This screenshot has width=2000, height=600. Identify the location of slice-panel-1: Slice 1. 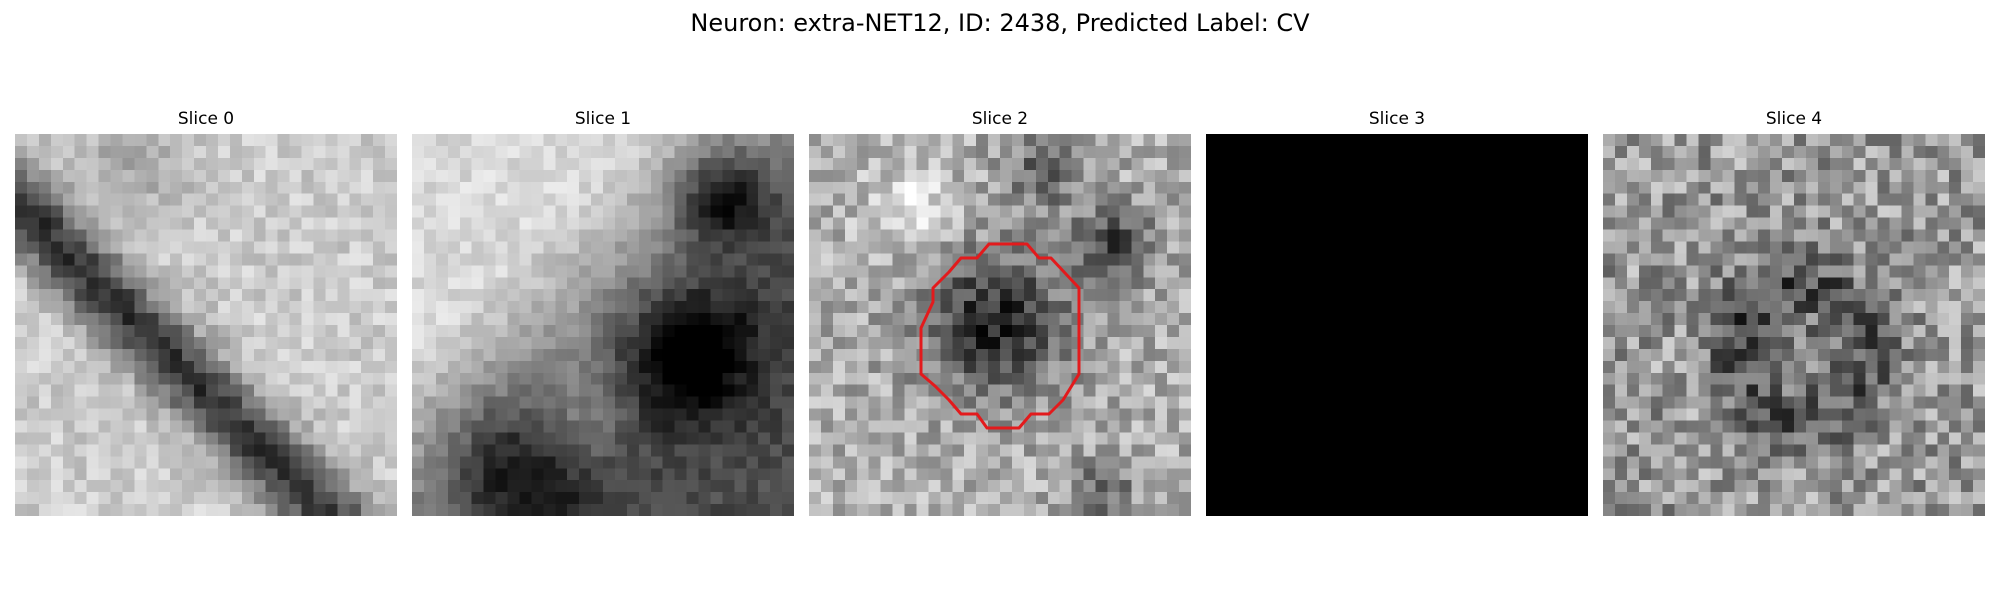
(603, 312).